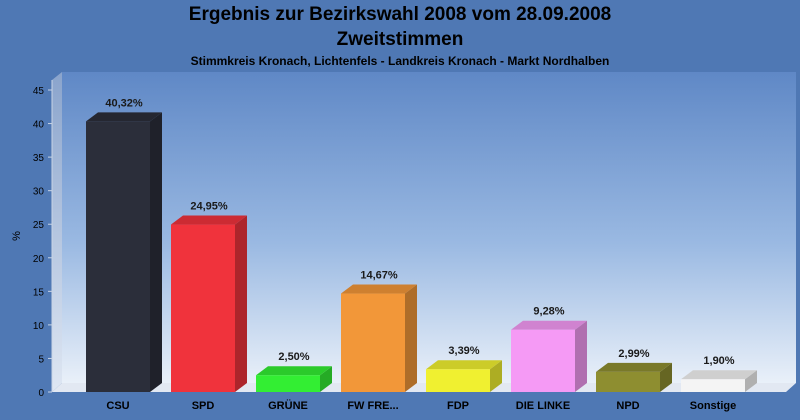 This screenshot has height=420, width=800. I want to click on bar-0: 40,32%, so click(124, 245).